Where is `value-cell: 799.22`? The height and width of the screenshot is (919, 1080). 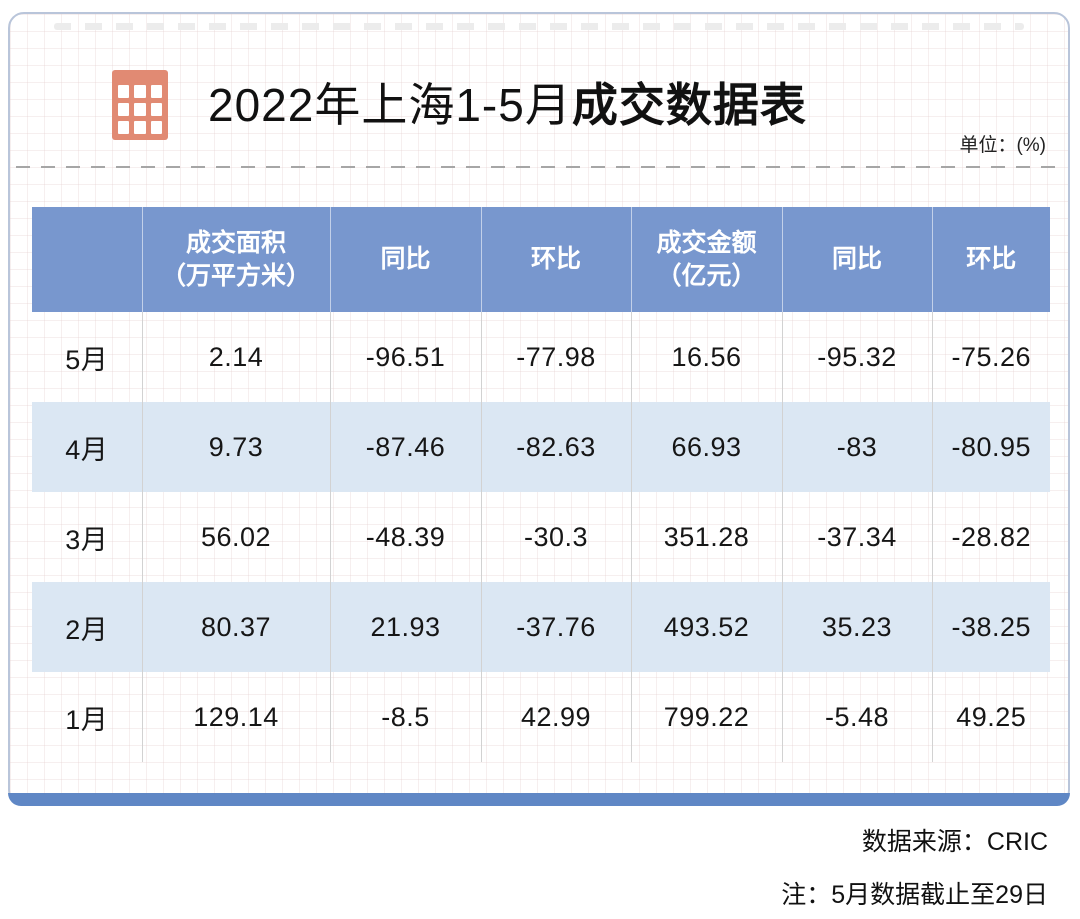 value-cell: 799.22 is located at coordinates (706, 717).